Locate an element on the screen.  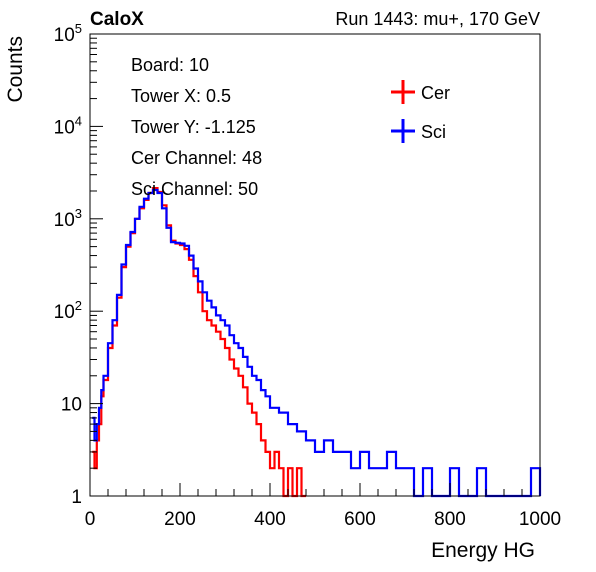
x-tick-label: 800 is located at coordinates (450, 519).